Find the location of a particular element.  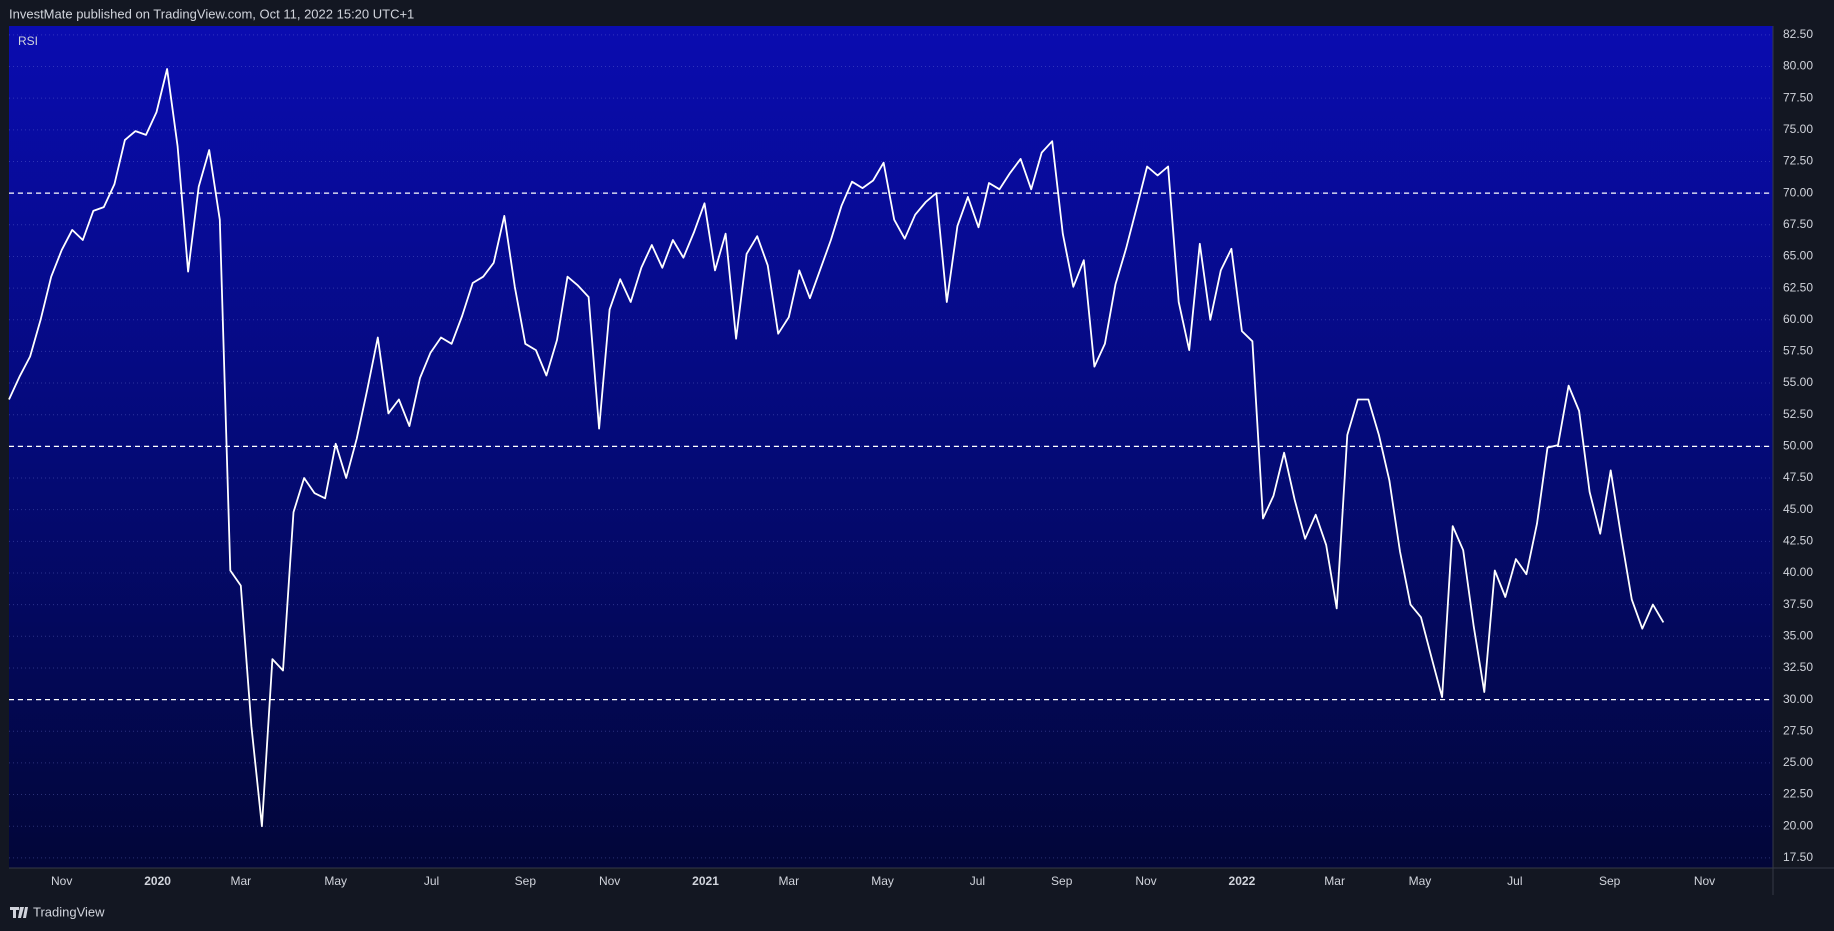

y-tick-label: 60.00 is located at coordinates (1798, 319).